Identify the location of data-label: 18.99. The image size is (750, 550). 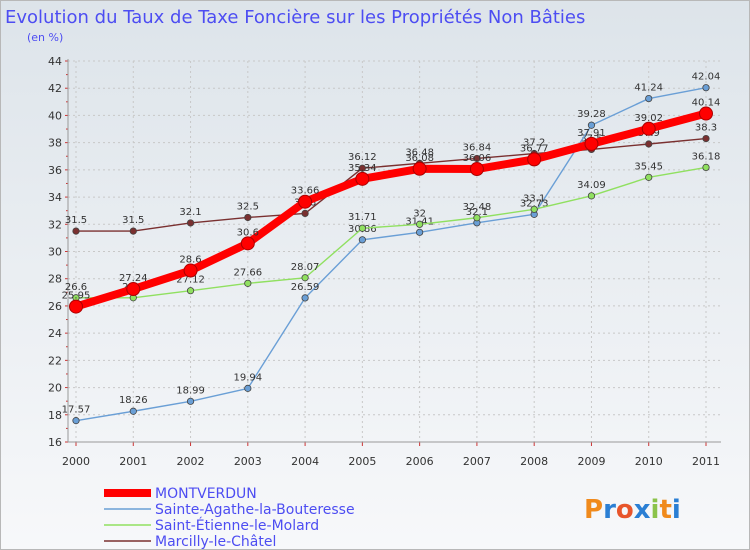
(190, 390).